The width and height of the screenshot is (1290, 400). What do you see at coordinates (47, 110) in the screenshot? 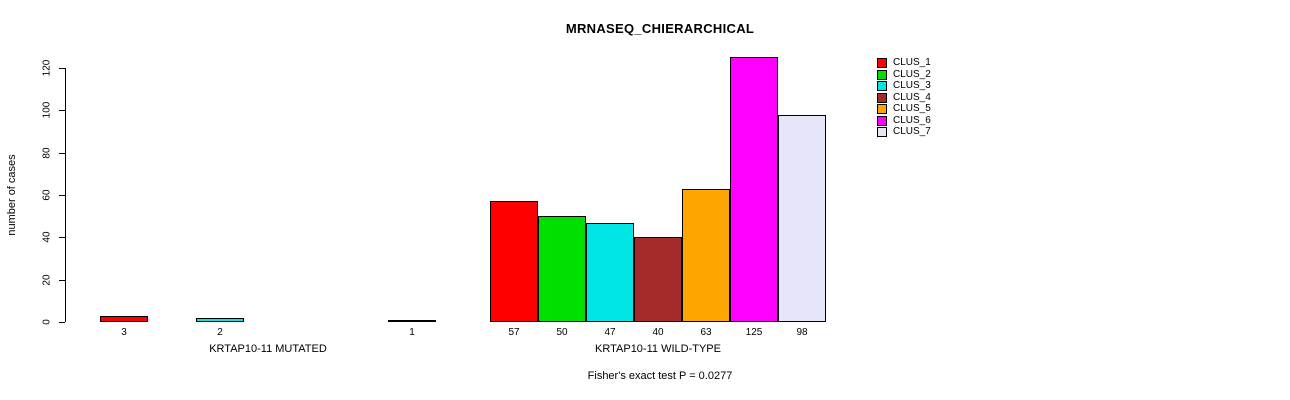
I see `y-axis-tick-label: 100` at bounding box center [47, 110].